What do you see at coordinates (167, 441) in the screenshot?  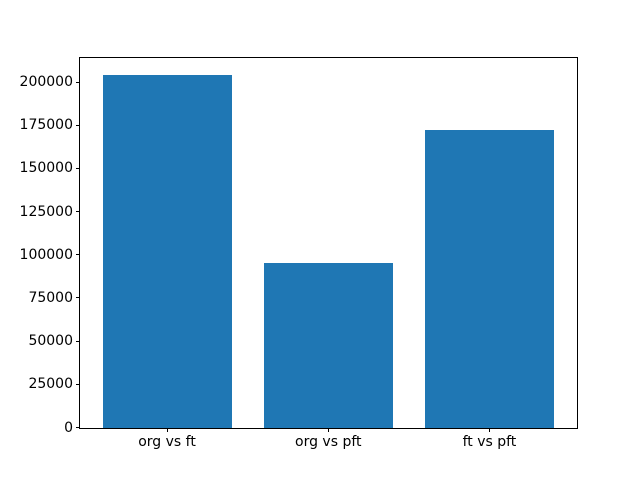 I see `x-tick-label: org vs ft` at bounding box center [167, 441].